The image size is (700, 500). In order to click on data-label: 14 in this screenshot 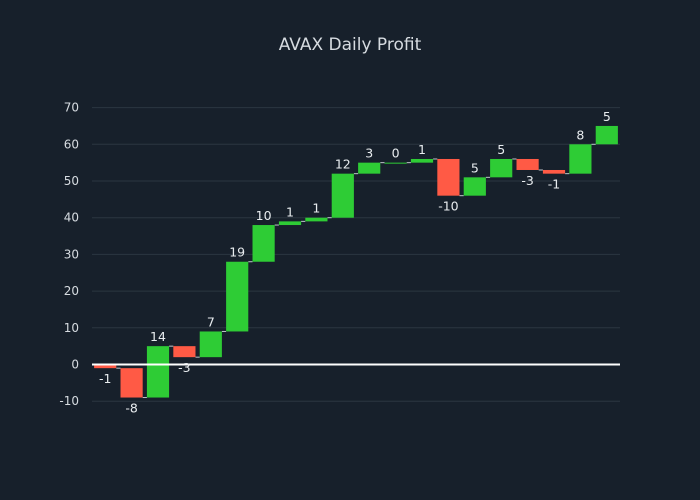, I will do `click(158, 336)`.